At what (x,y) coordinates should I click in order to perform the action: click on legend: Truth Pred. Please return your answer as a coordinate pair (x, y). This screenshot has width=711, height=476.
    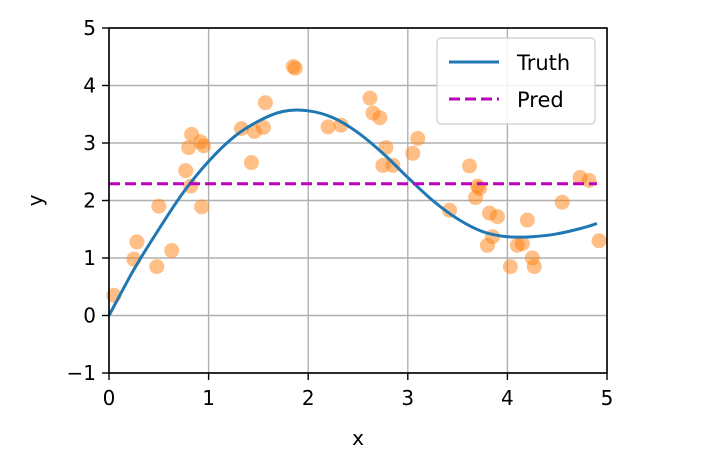
    Looking at the image, I should click on (516, 81).